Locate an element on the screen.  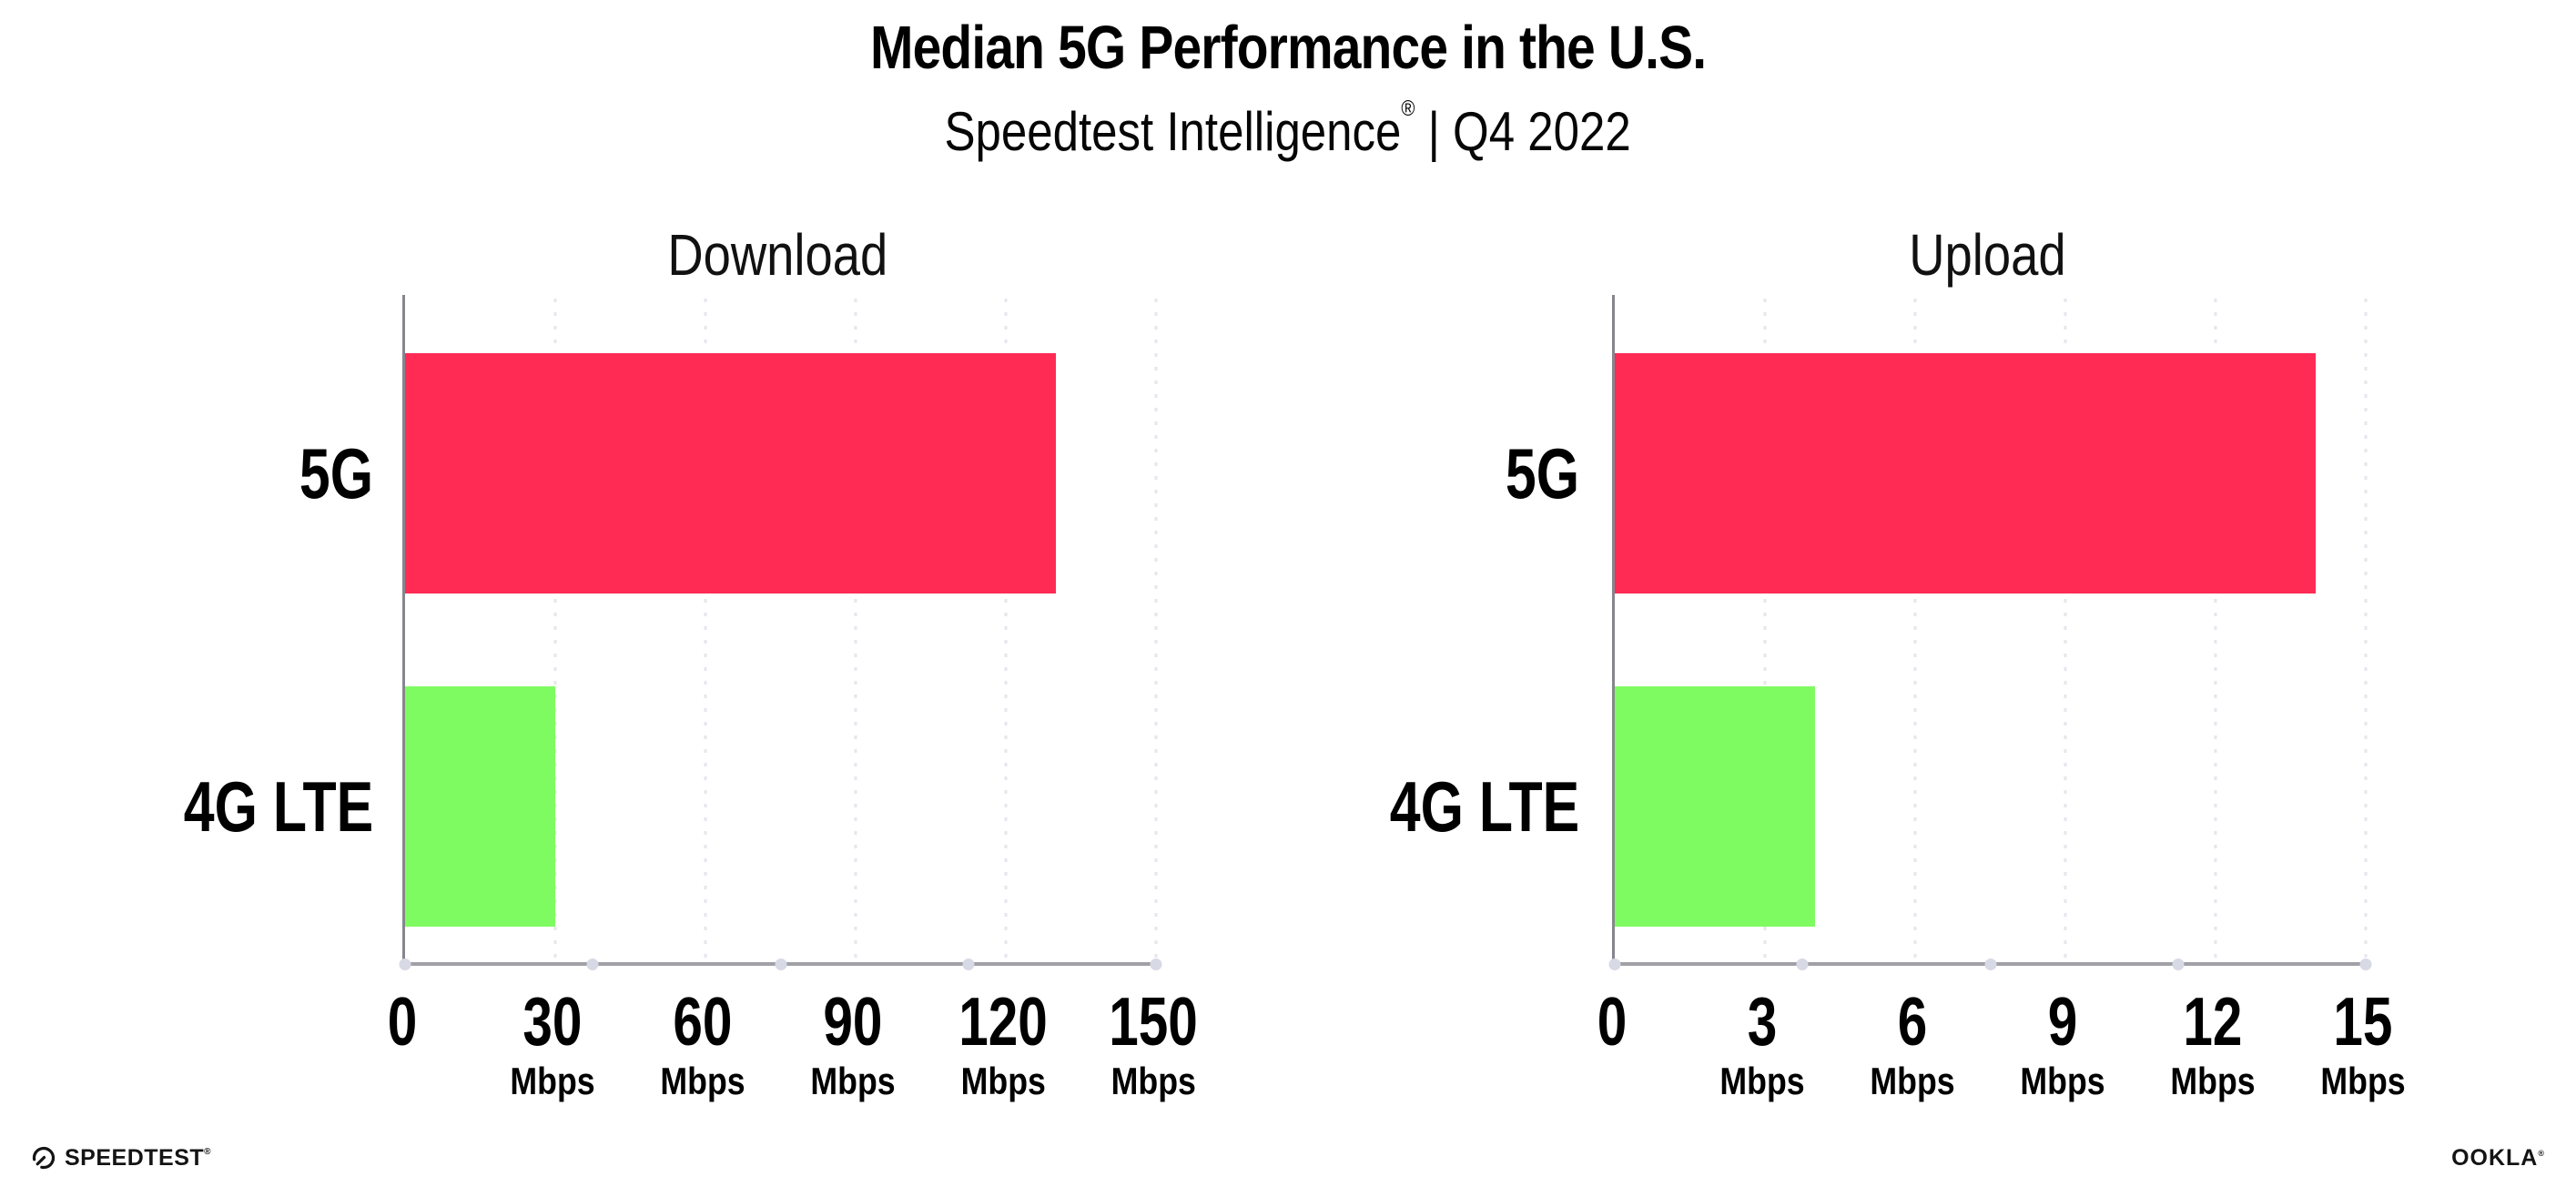
x-tick-120: 120 Mbps is located at coordinates (1003, 1044).